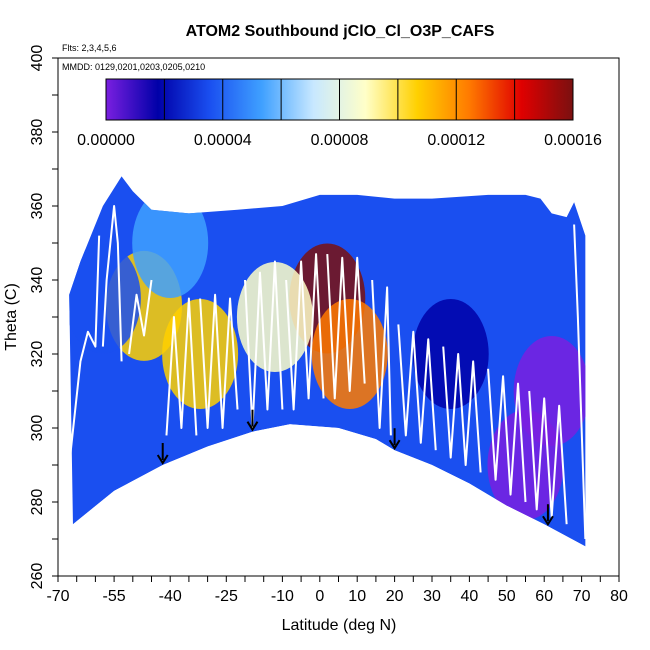 The image size is (650, 650). What do you see at coordinates (544, 596) in the screenshot?
I see `x-tick-label: 60` at bounding box center [544, 596].